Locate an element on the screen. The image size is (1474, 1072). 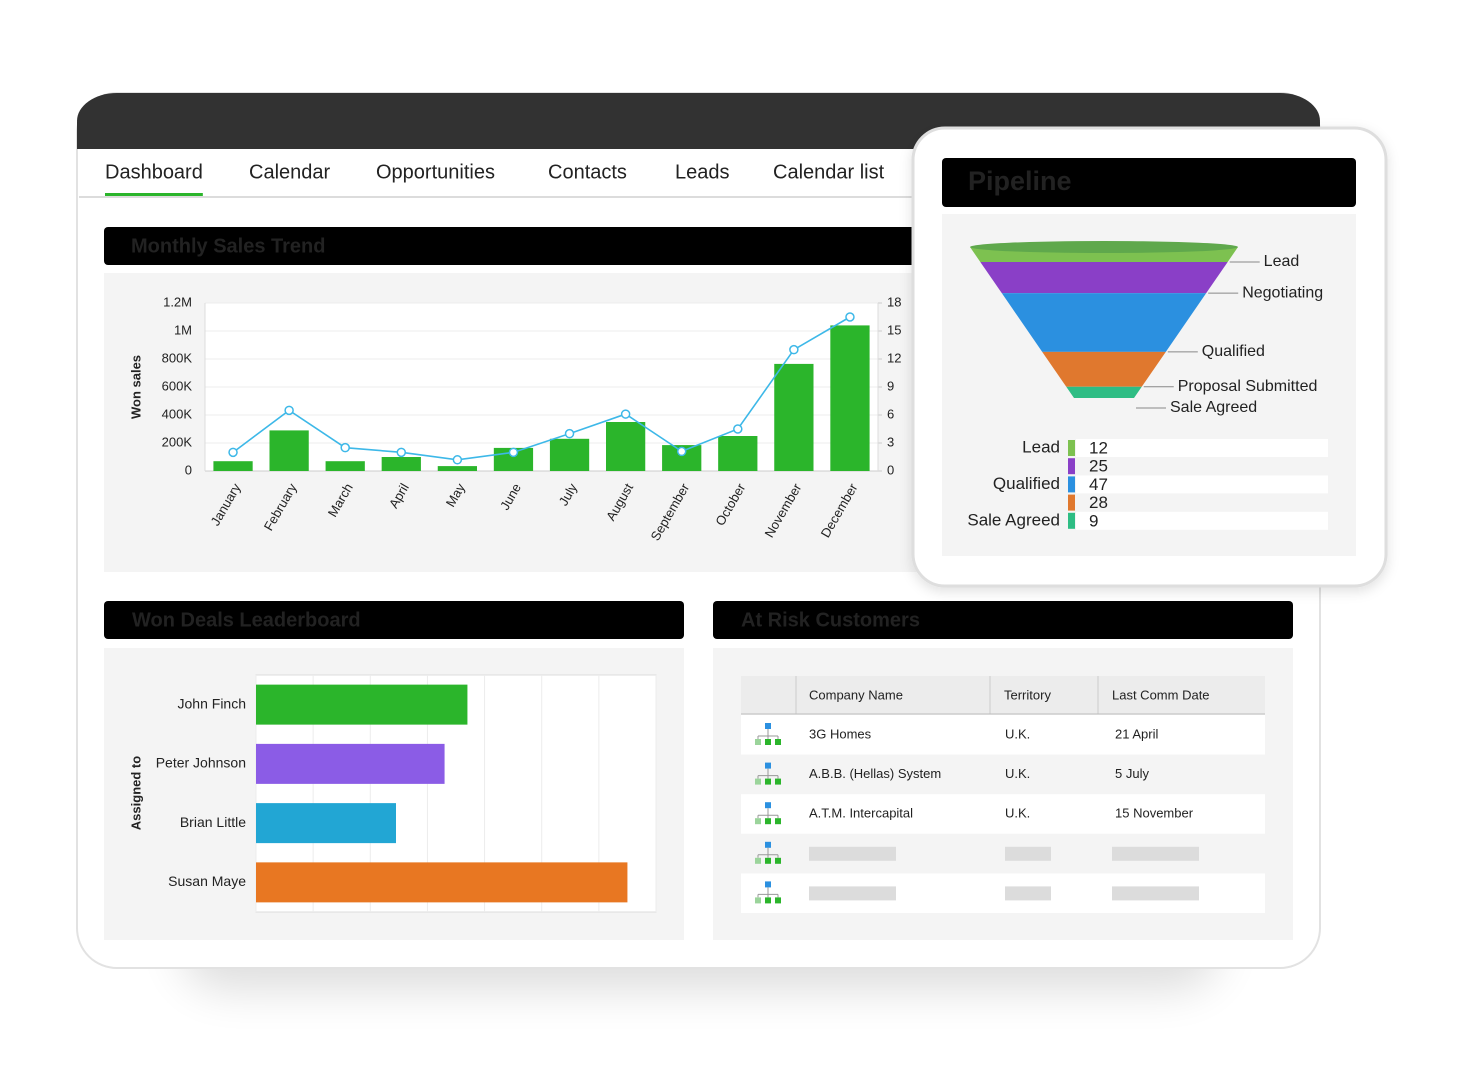
y-tick-label: 400K is located at coordinates (177, 413).